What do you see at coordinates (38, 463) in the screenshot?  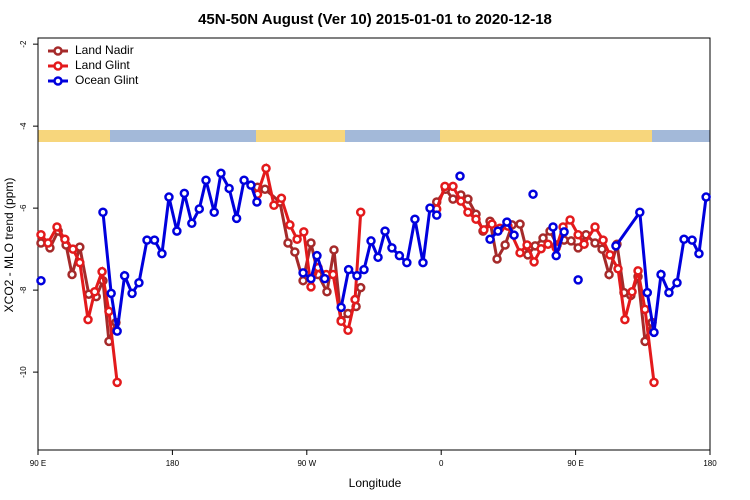 I see `x-tick-label: 90 E` at bounding box center [38, 463].